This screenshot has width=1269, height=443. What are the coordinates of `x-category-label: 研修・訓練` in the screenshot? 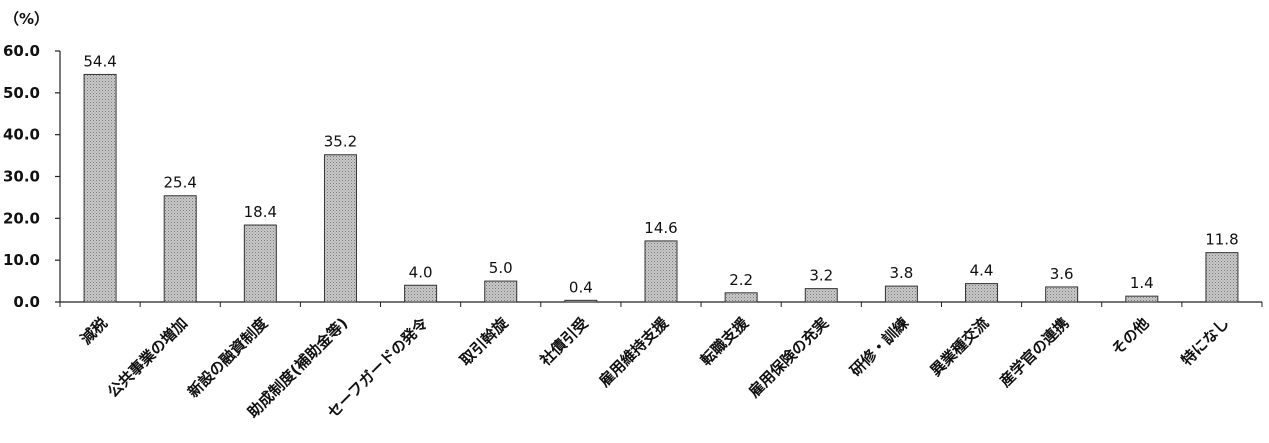 It's located at (879, 347).